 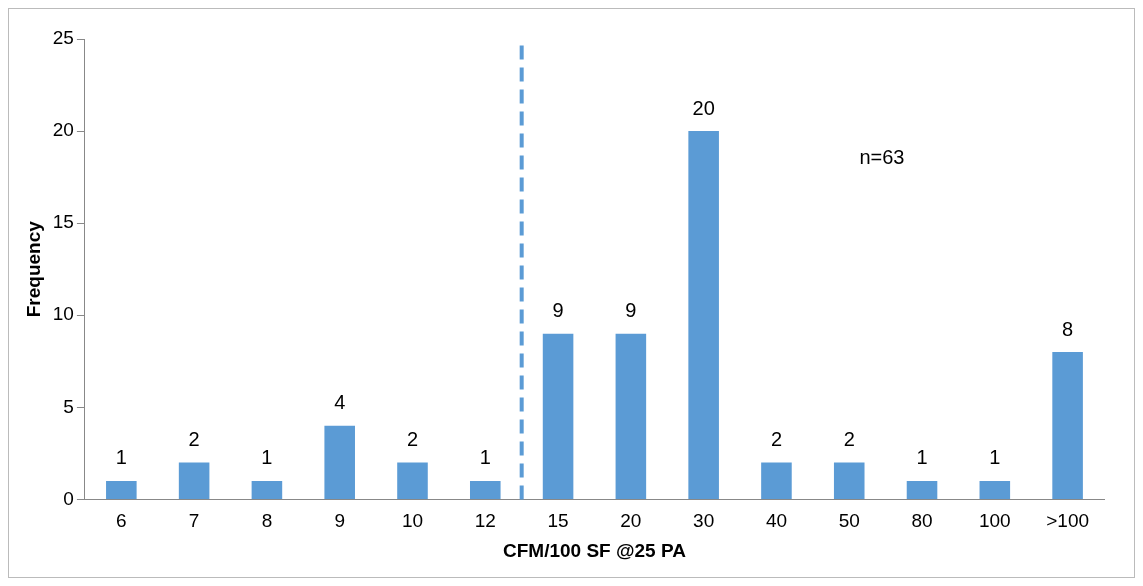 I want to click on x-tick-label: 6, so click(x=121, y=521).